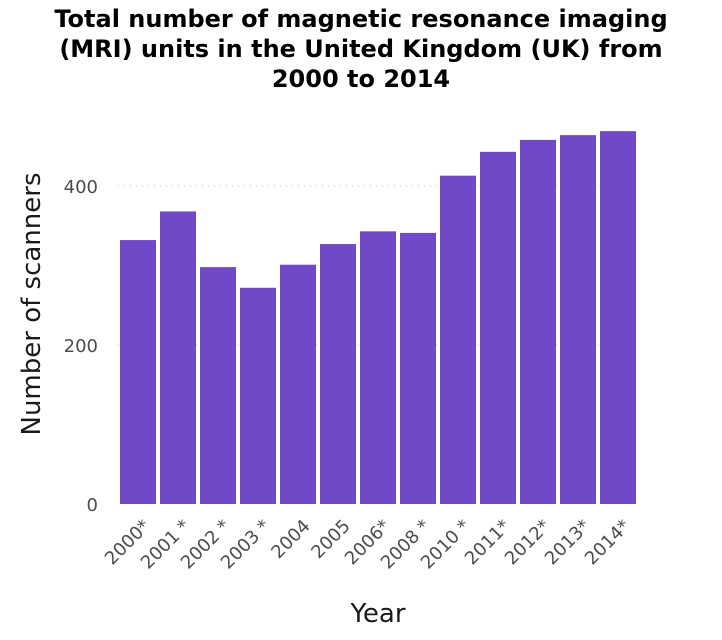  I want to click on y-tick-label: 200, so click(81, 346).